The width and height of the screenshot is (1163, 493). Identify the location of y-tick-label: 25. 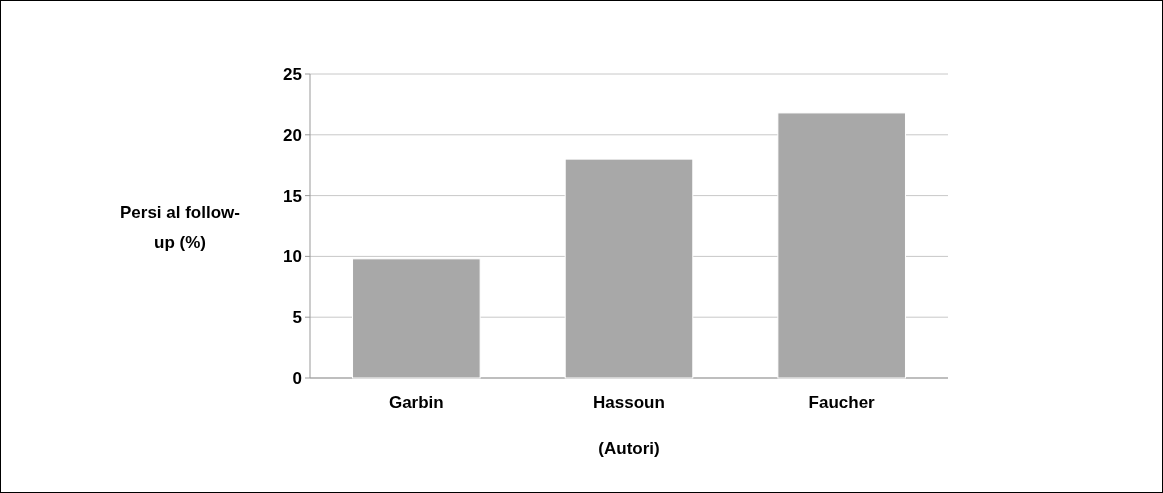
(292, 74).